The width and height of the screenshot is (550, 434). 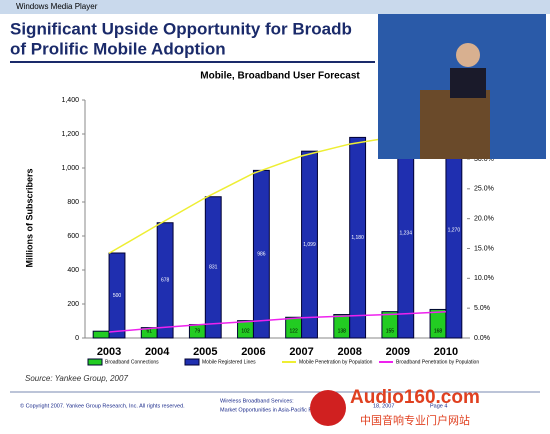 I want to click on data-label: 102, so click(x=245, y=331).